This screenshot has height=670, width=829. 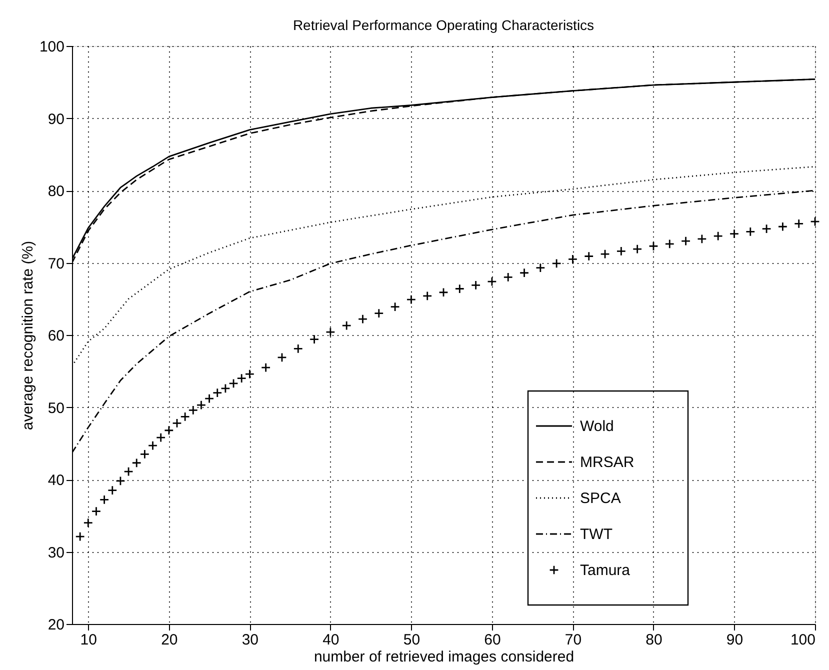 What do you see at coordinates (250, 640) in the screenshot?
I see `x-tick-label: 30` at bounding box center [250, 640].